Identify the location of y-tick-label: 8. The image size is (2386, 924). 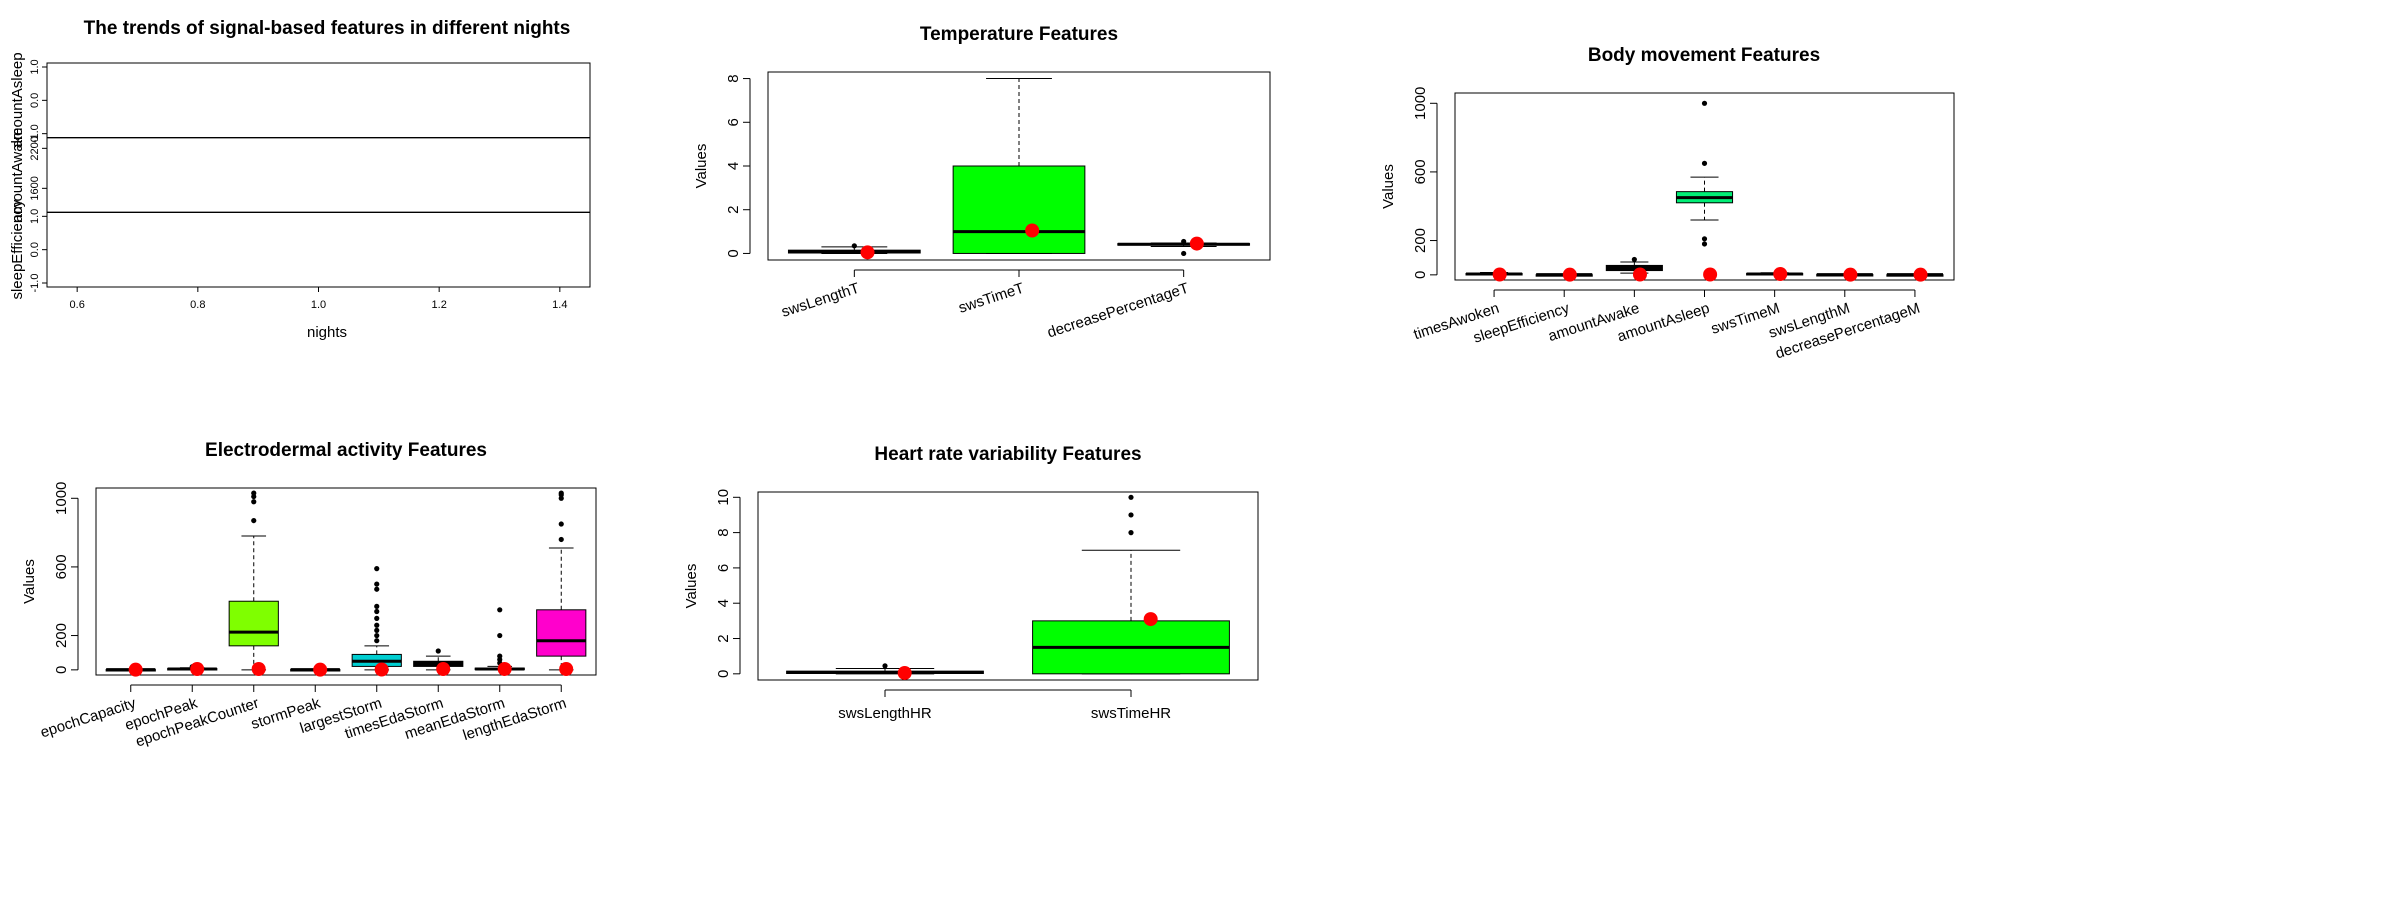
(723, 532).